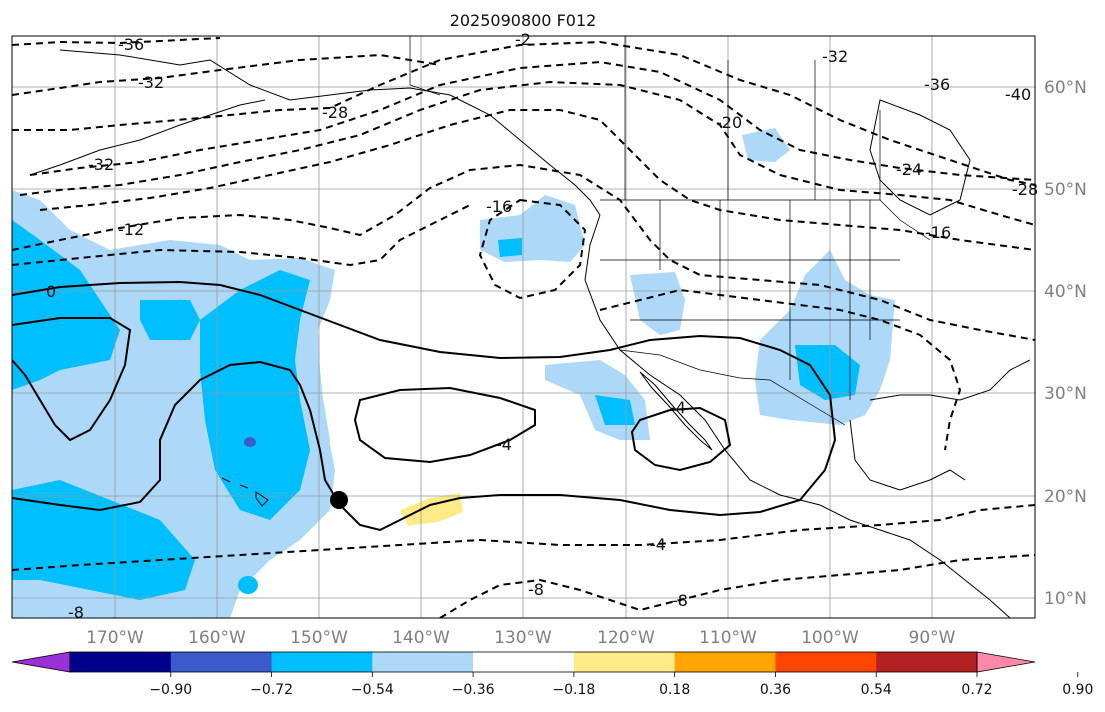  I want to click on colorbar-tick-label: −0.90, so click(170, 690).